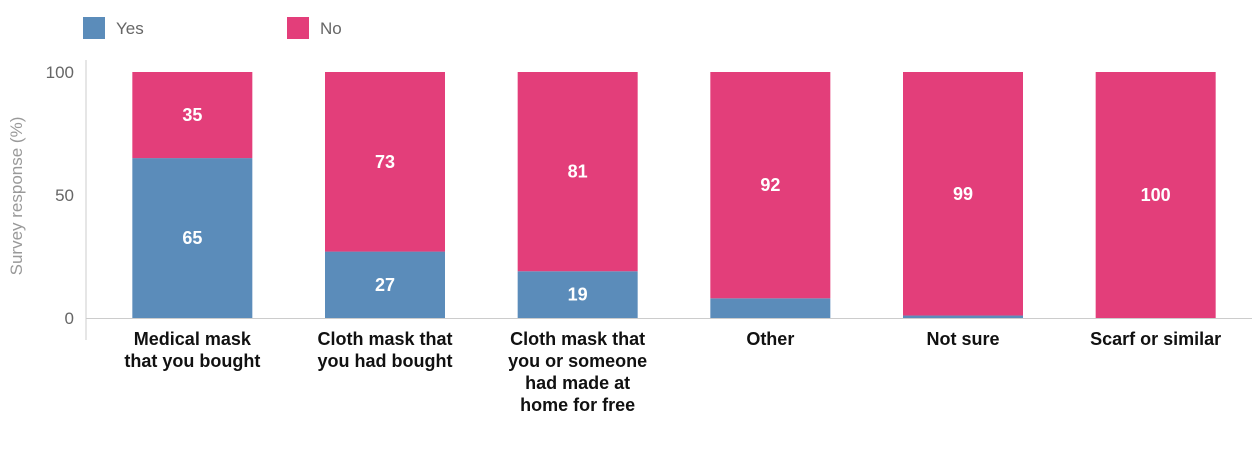 This screenshot has width=1258, height=451. I want to click on data-label: 81, so click(578, 172).